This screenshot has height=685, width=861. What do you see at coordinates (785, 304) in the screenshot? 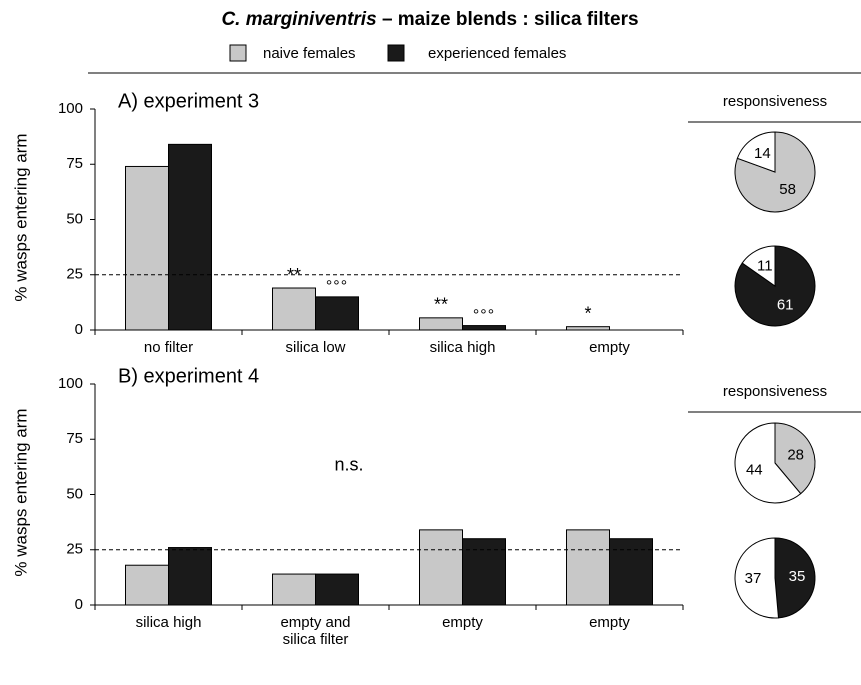
I see `pie-label: 61` at bounding box center [785, 304].